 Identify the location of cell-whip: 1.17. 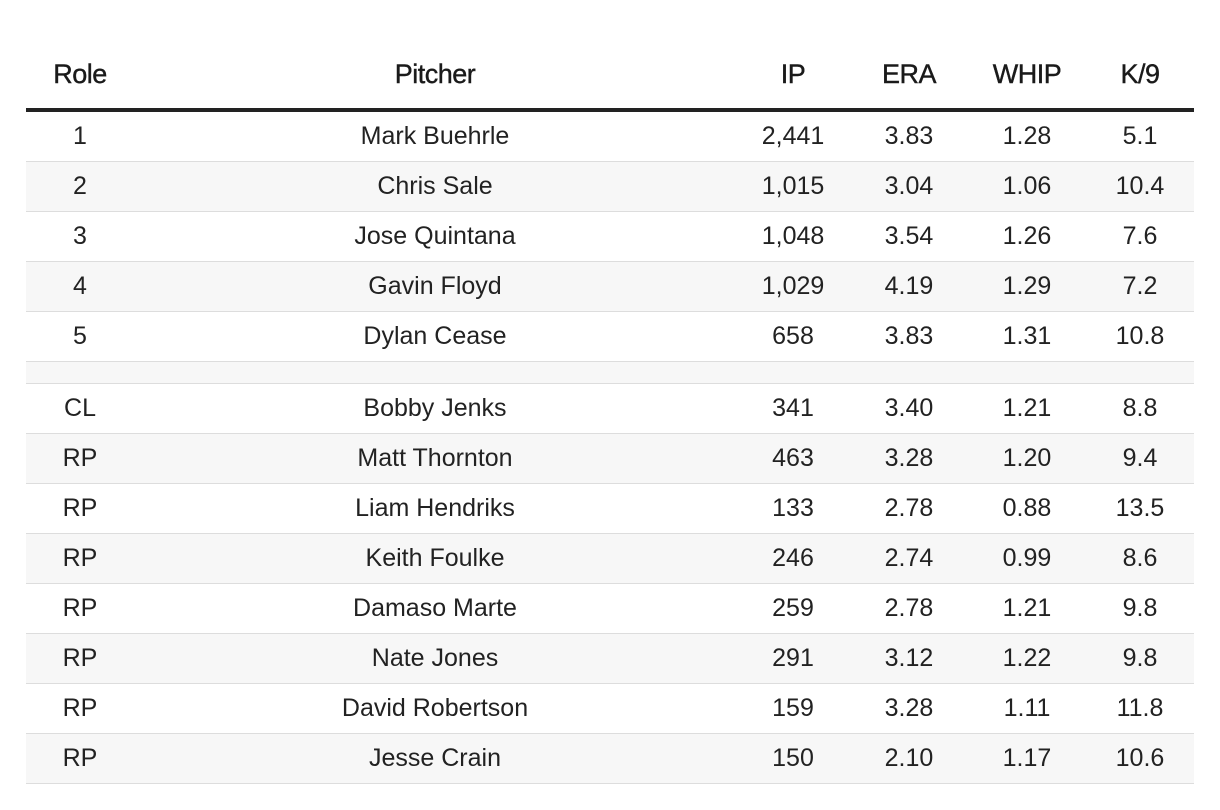
(1027, 758).